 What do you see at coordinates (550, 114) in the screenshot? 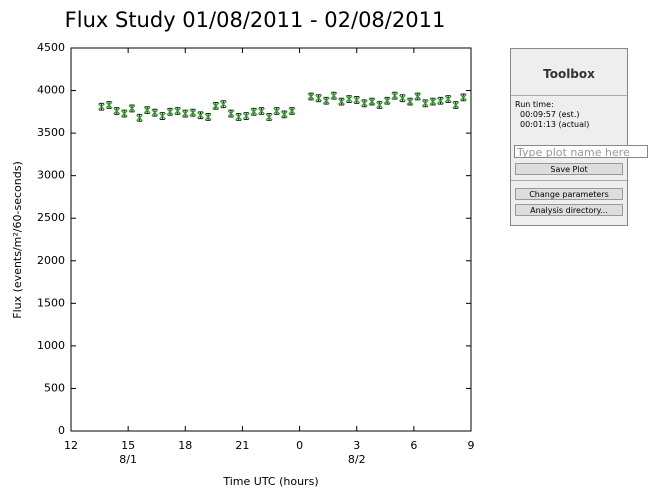
I see `run-time-est: 00:09:57 (est.)` at bounding box center [550, 114].